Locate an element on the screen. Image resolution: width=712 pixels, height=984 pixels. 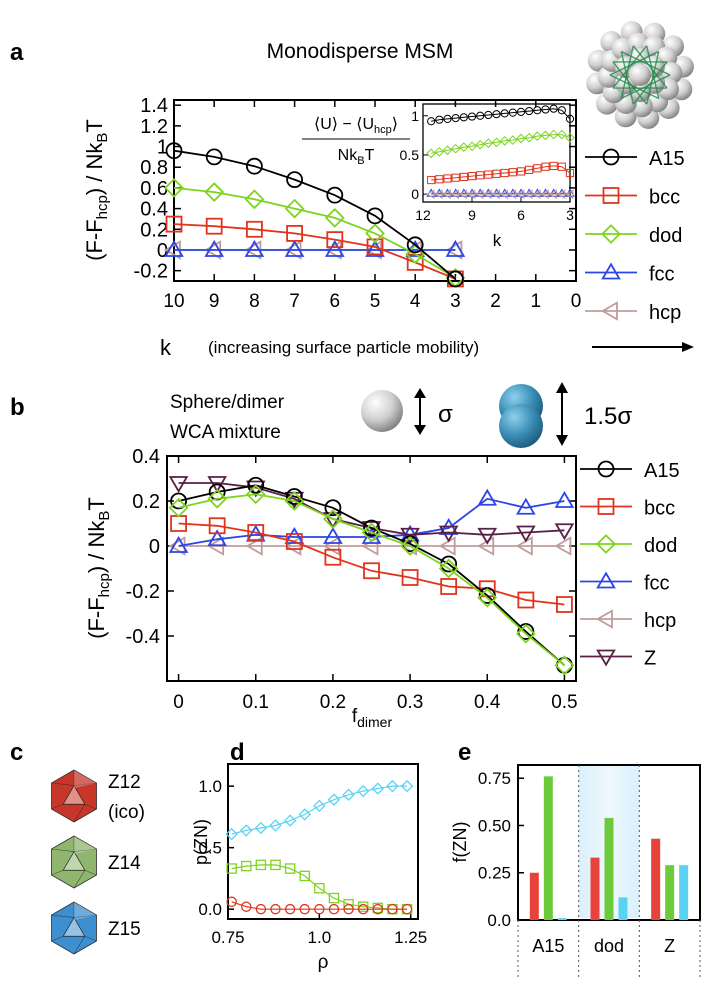
legend-a15-marker is located at coordinates (611, 157).